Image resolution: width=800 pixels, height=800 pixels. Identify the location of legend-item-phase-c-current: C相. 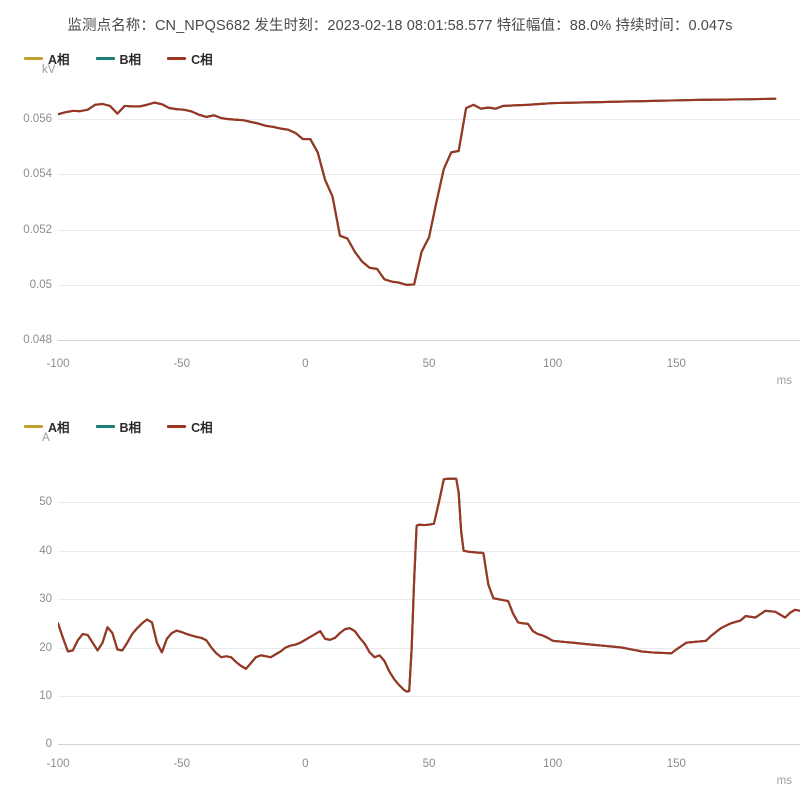
(190, 426).